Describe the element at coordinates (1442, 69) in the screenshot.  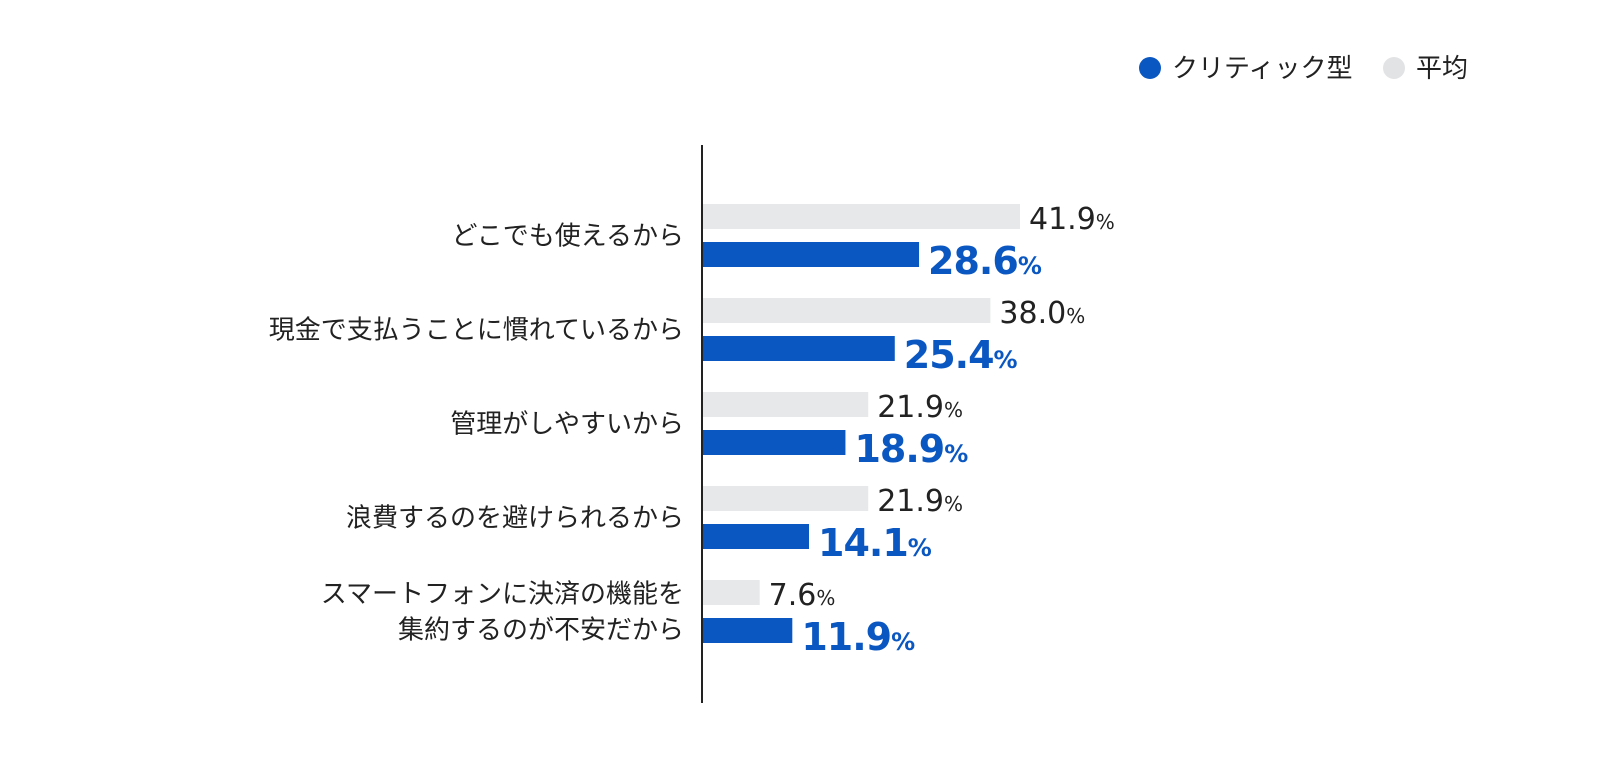
I see `legend-label-average: 平均` at that location.